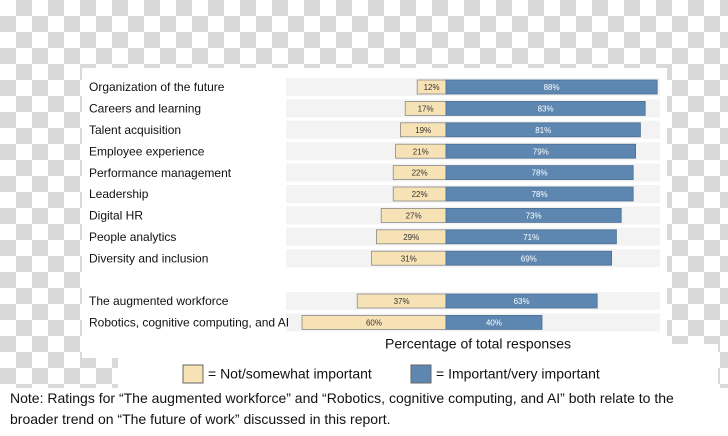 This screenshot has height=436, width=728. I want to click on value-label: 31%, so click(409, 258).